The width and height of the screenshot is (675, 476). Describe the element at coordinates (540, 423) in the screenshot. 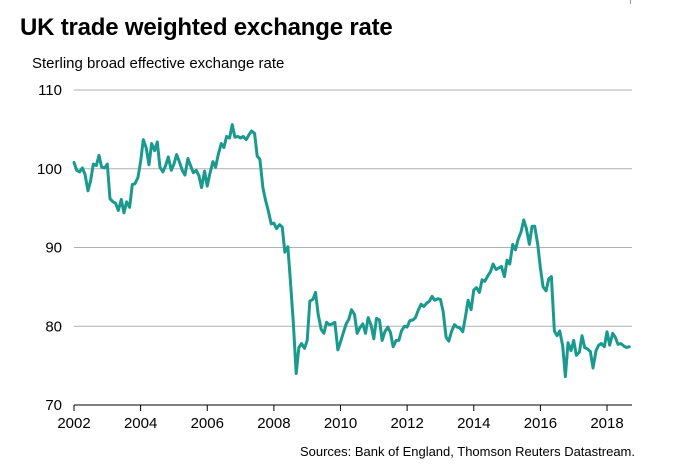

I see `x-tick-label: 2016` at that location.